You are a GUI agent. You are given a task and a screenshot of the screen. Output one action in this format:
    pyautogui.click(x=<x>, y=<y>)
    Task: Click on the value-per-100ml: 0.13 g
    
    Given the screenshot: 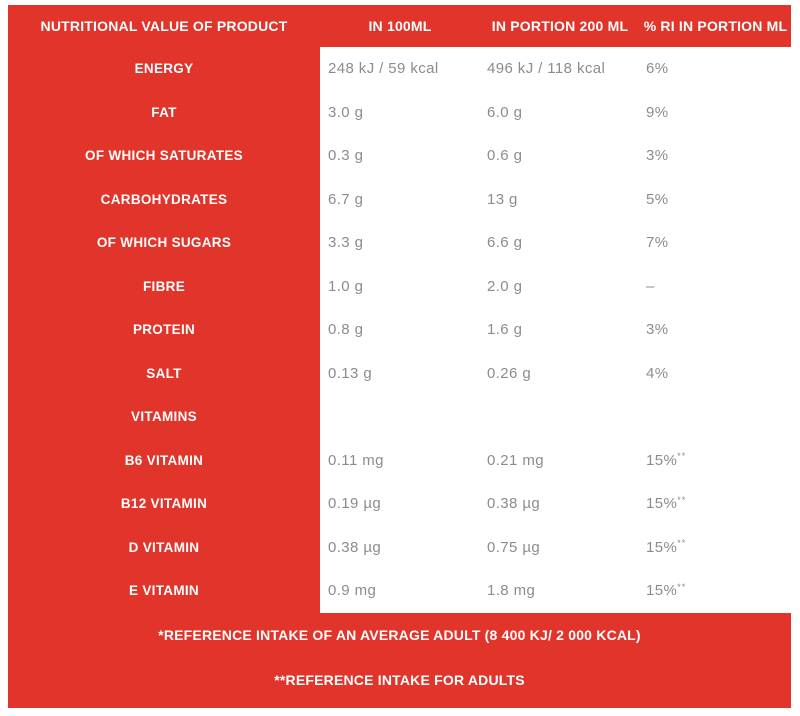 What is the action you would take?
    pyautogui.click(x=400, y=373)
    